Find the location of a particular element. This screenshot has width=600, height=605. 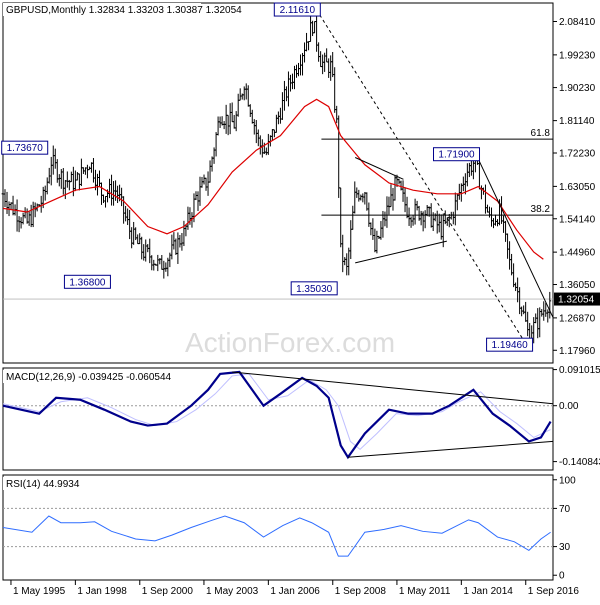

price-callout-label: 1.73670 is located at coordinates (25, 148).